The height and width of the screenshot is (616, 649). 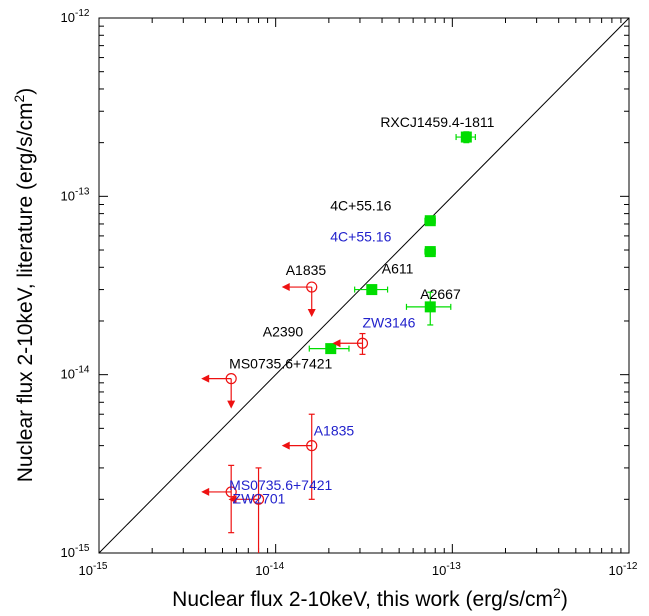 What do you see at coordinates (75, 373) in the screenshot?
I see `y-tick-label: 10-14` at bounding box center [75, 373].